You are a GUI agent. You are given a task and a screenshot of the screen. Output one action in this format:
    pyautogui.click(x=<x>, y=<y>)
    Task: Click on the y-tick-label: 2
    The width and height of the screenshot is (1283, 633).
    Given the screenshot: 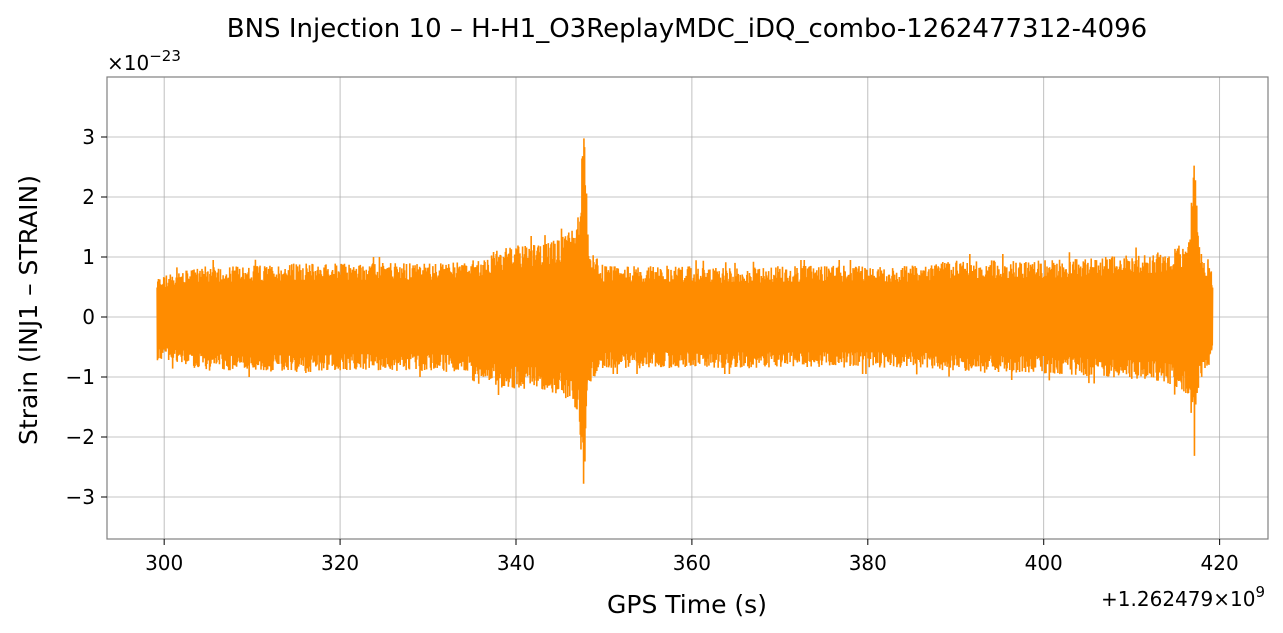 What is the action you would take?
    pyautogui.click(x=88, y=197)
    